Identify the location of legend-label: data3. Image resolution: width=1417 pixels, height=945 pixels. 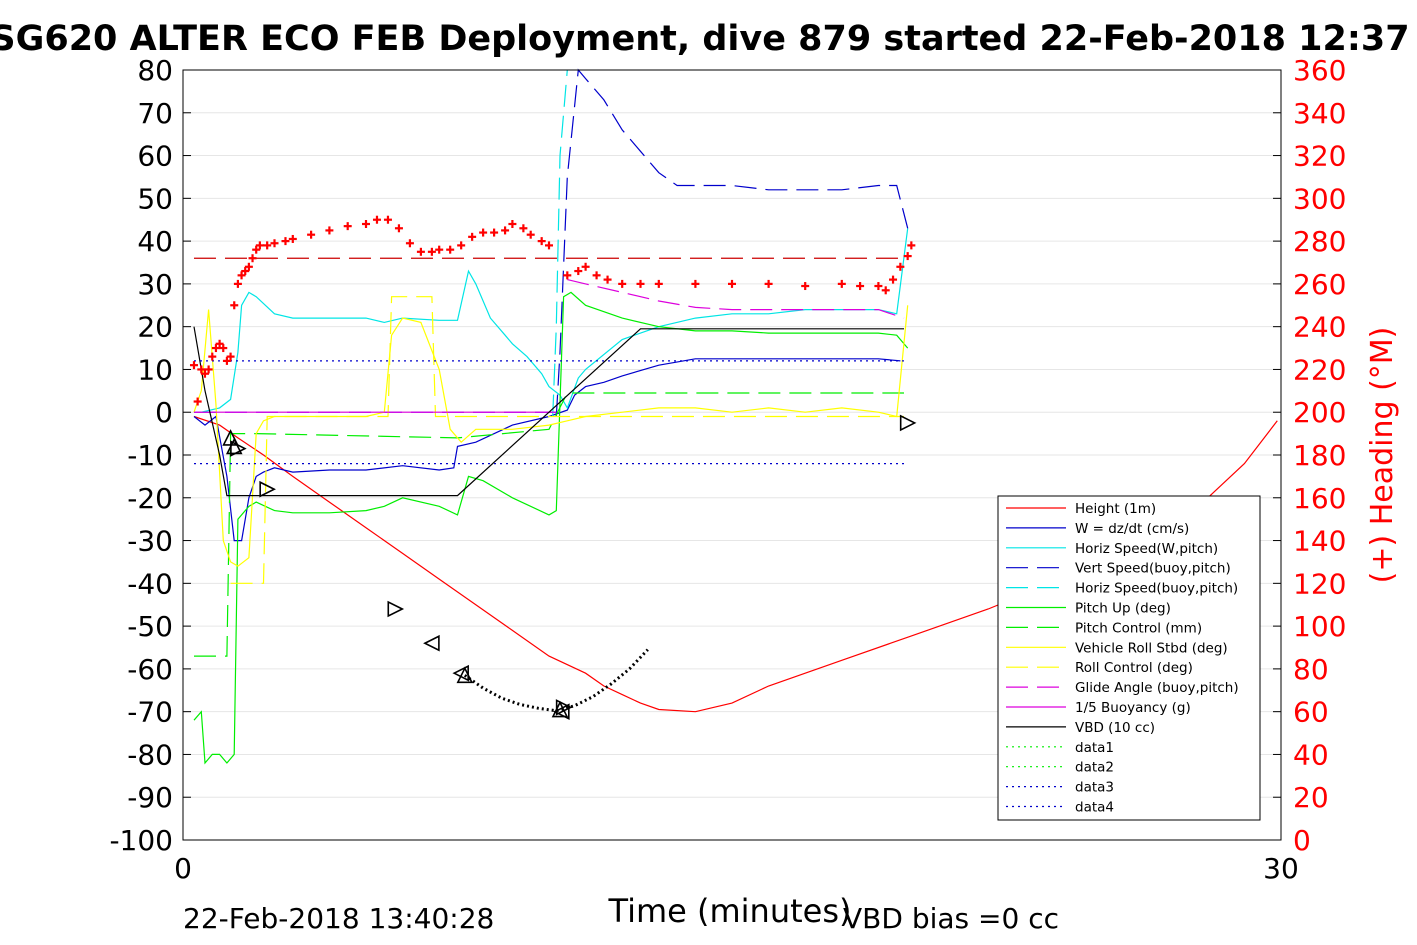
(1094, 788).